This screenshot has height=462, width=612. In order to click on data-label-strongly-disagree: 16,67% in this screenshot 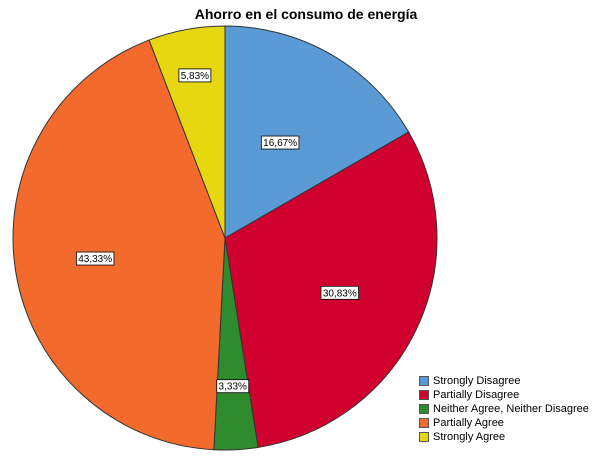, I will do `click(280, 142)`.